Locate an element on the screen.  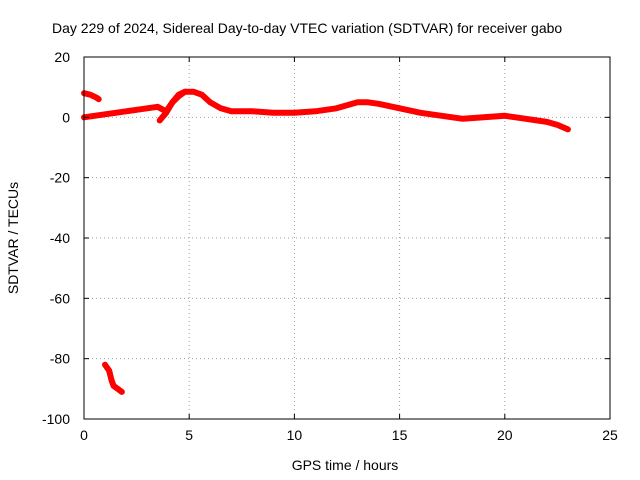
x-tick-label: 25 is located at coordinates (610, 435).